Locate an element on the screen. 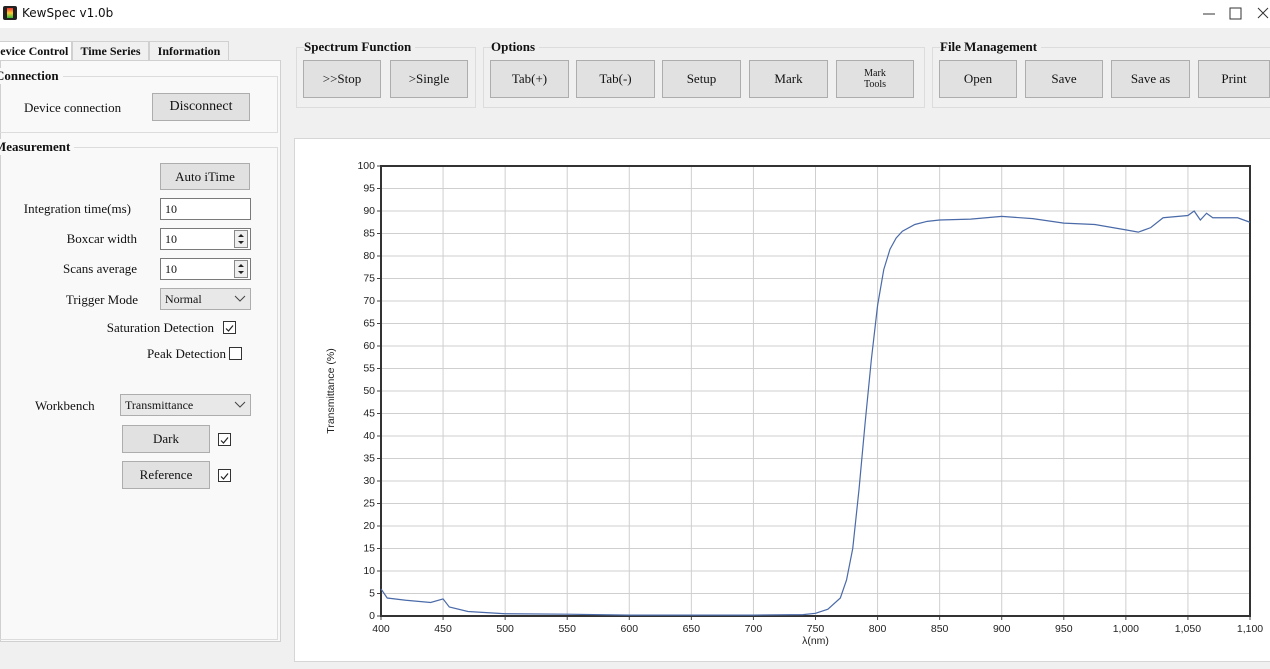  group-title: Measurement is located at coordinates (37, 147).